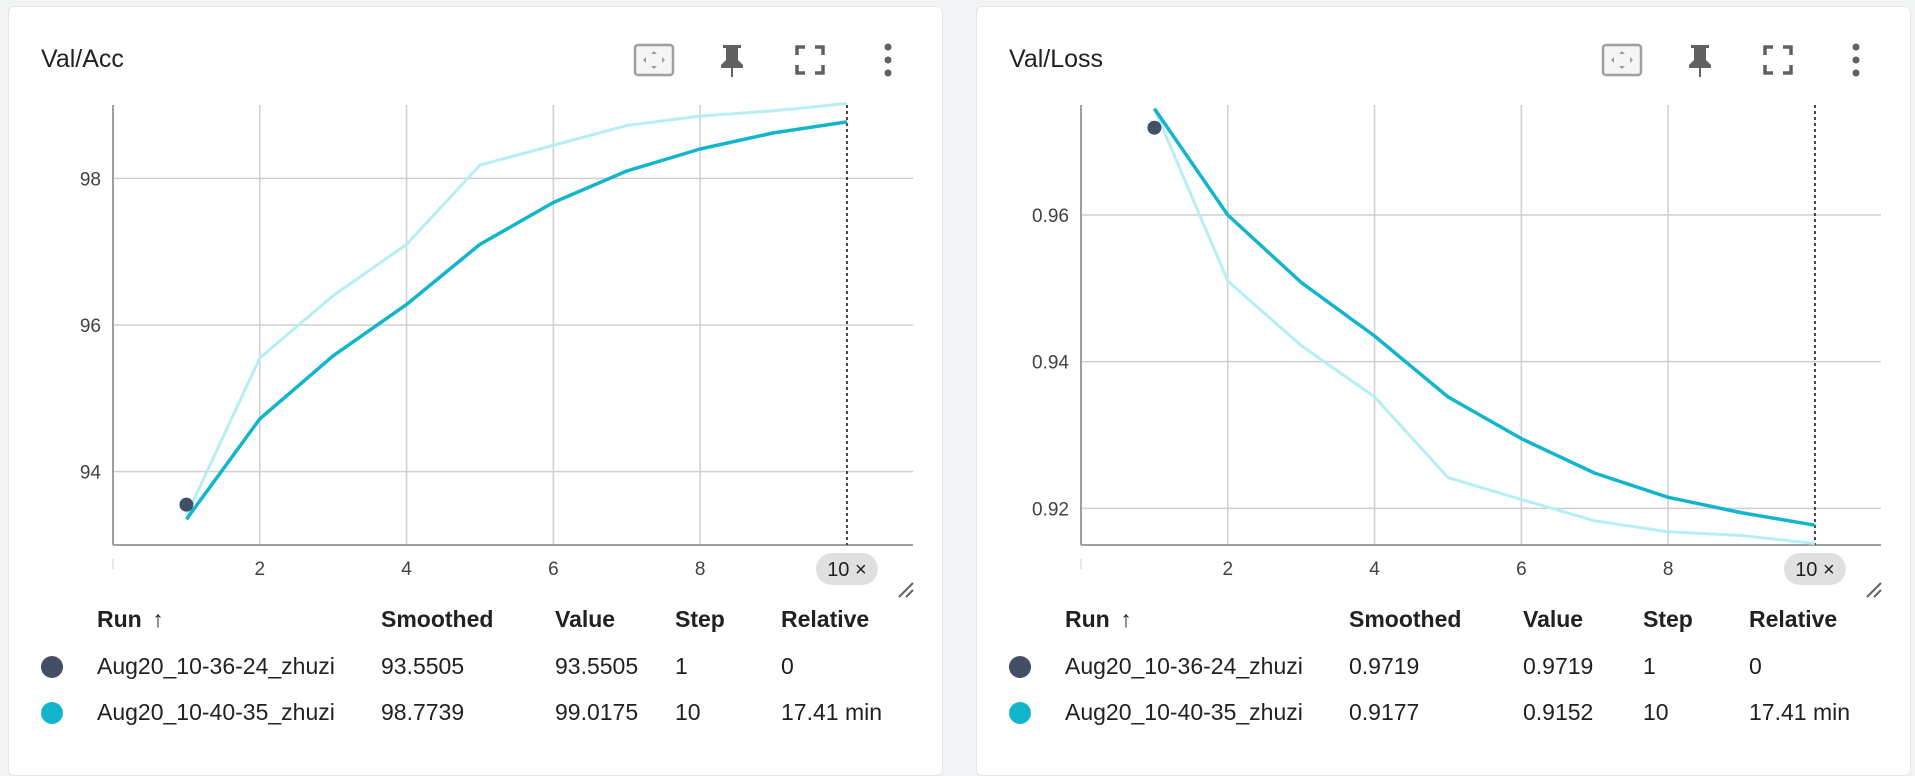 The height and width of the screenshot is (776, 1915). Describe the element at coordinates (82, 59) in the screenshot. I see `chart-title: Val/Acc` at that location.